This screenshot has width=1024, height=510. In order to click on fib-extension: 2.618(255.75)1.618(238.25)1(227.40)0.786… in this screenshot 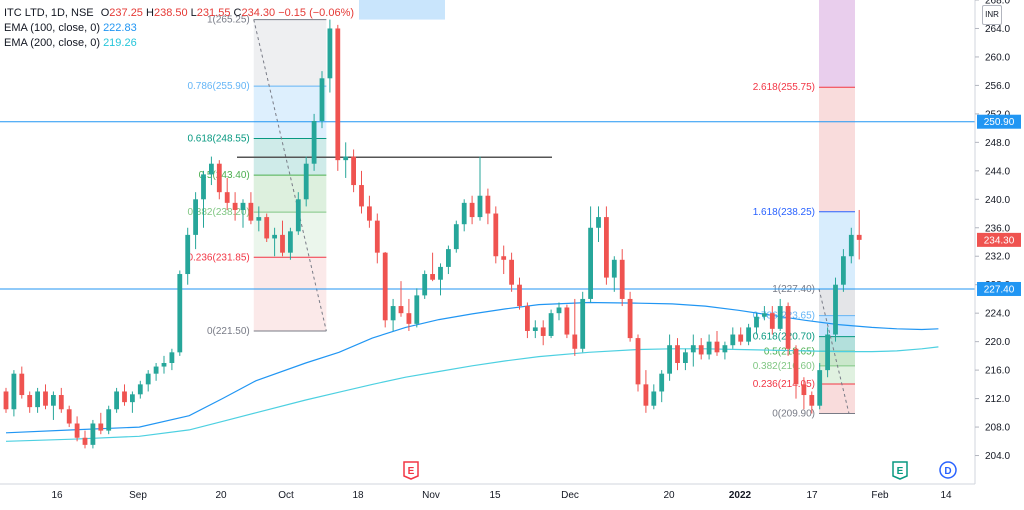, I will do `click(804, 210)`.